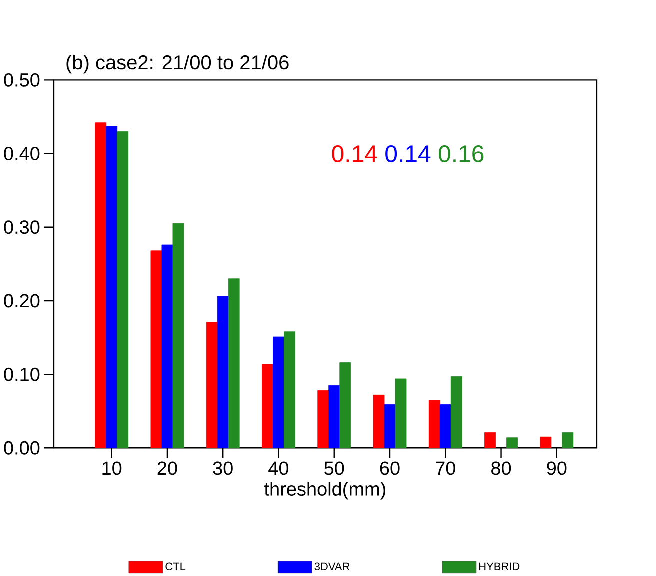  I want to click on x-tick-label: 40, so click(278, 469).